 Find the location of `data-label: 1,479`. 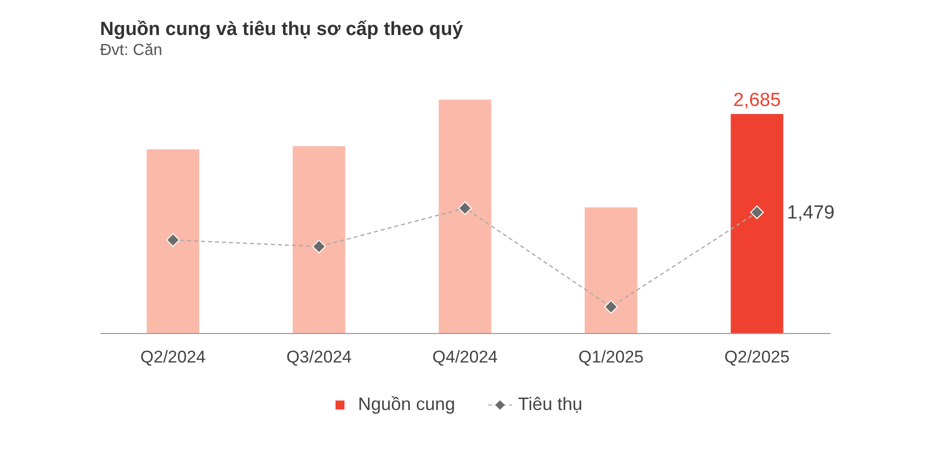

data-label: 1,479 is located at coordinates (811, 213).